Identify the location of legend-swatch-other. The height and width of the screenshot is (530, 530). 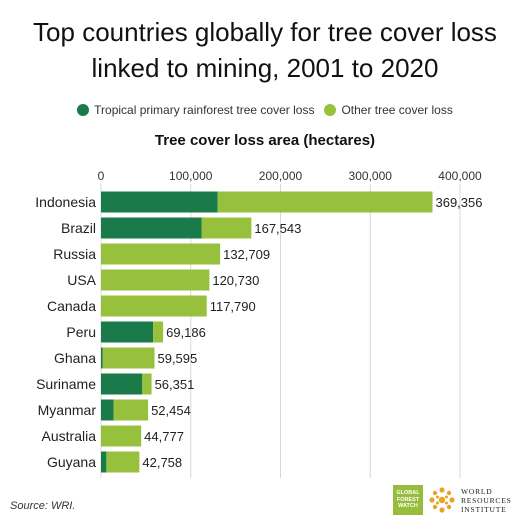
(330, 110).